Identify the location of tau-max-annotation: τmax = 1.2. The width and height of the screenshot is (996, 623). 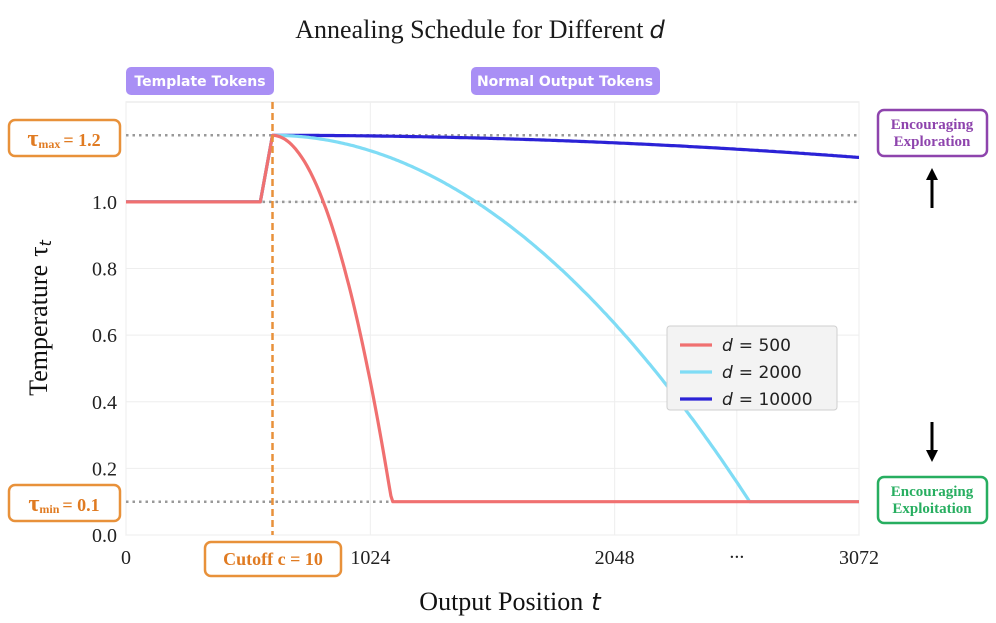
(64, 138).